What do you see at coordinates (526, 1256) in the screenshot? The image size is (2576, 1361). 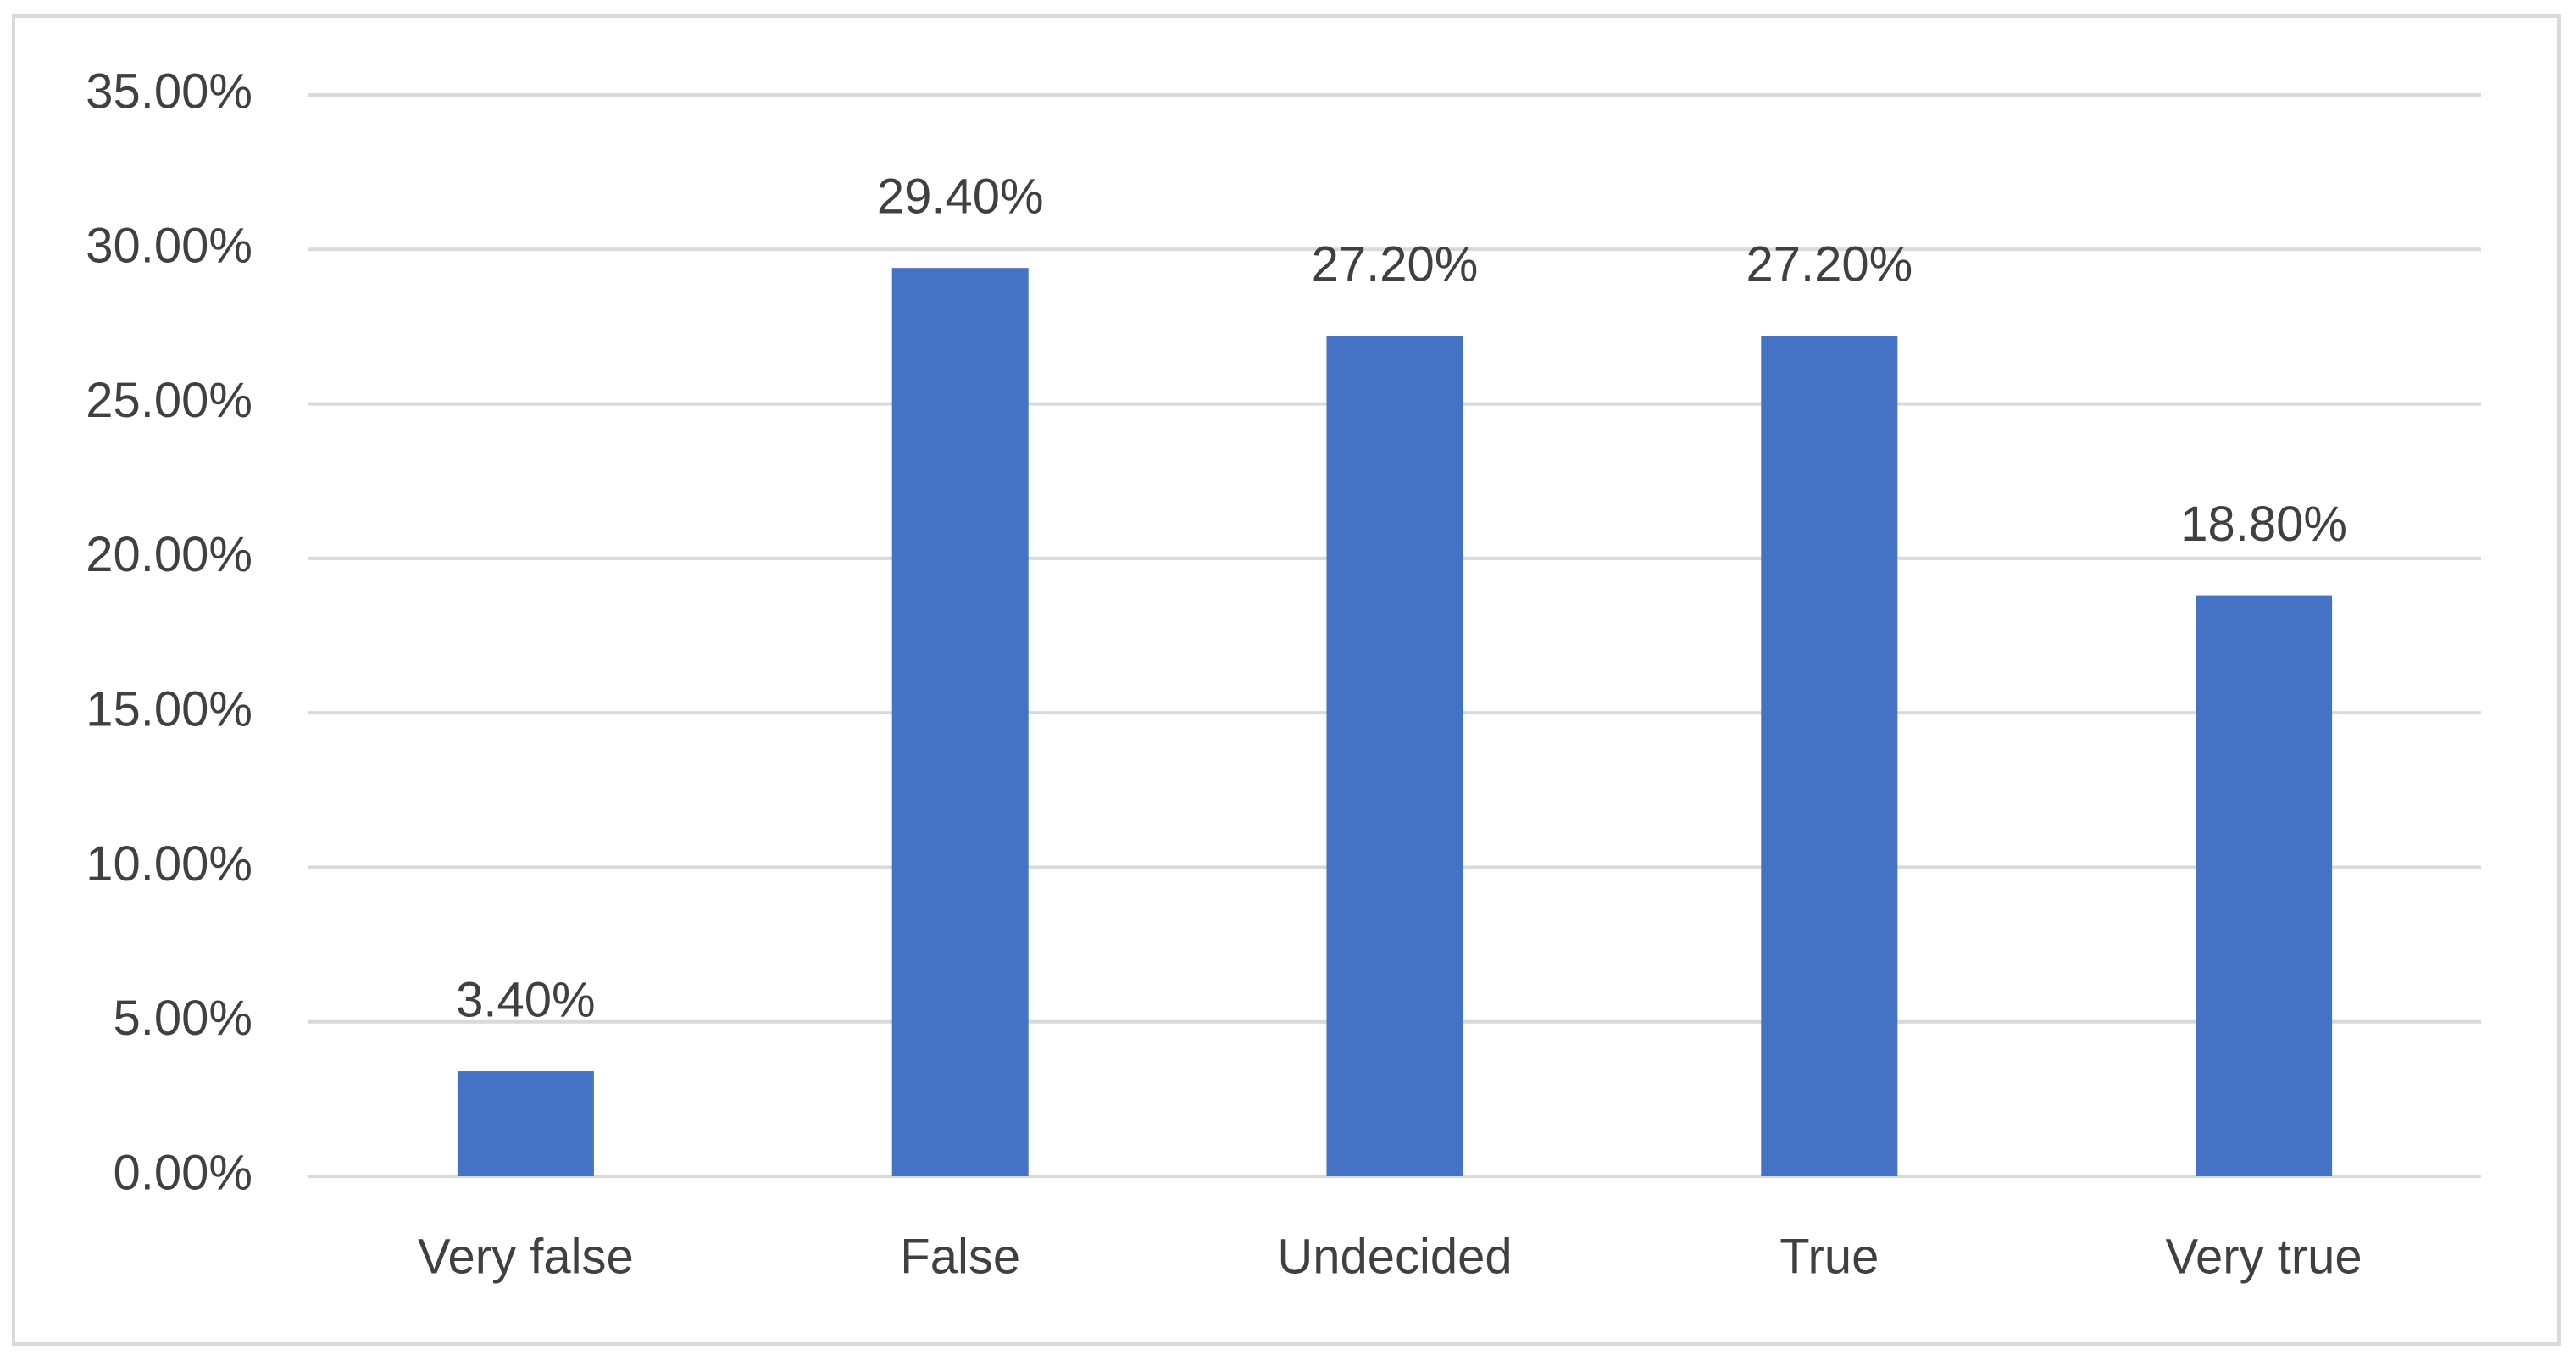 I see `x-tick-label: Very false` at bounding box center [526, 1256].